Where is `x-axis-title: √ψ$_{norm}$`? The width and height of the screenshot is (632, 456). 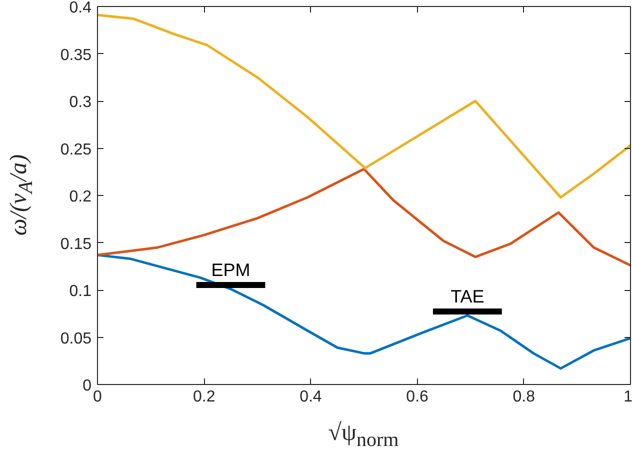 x-axis-title: √ψ$_{norm}$ is located at coordinates (363, 435).